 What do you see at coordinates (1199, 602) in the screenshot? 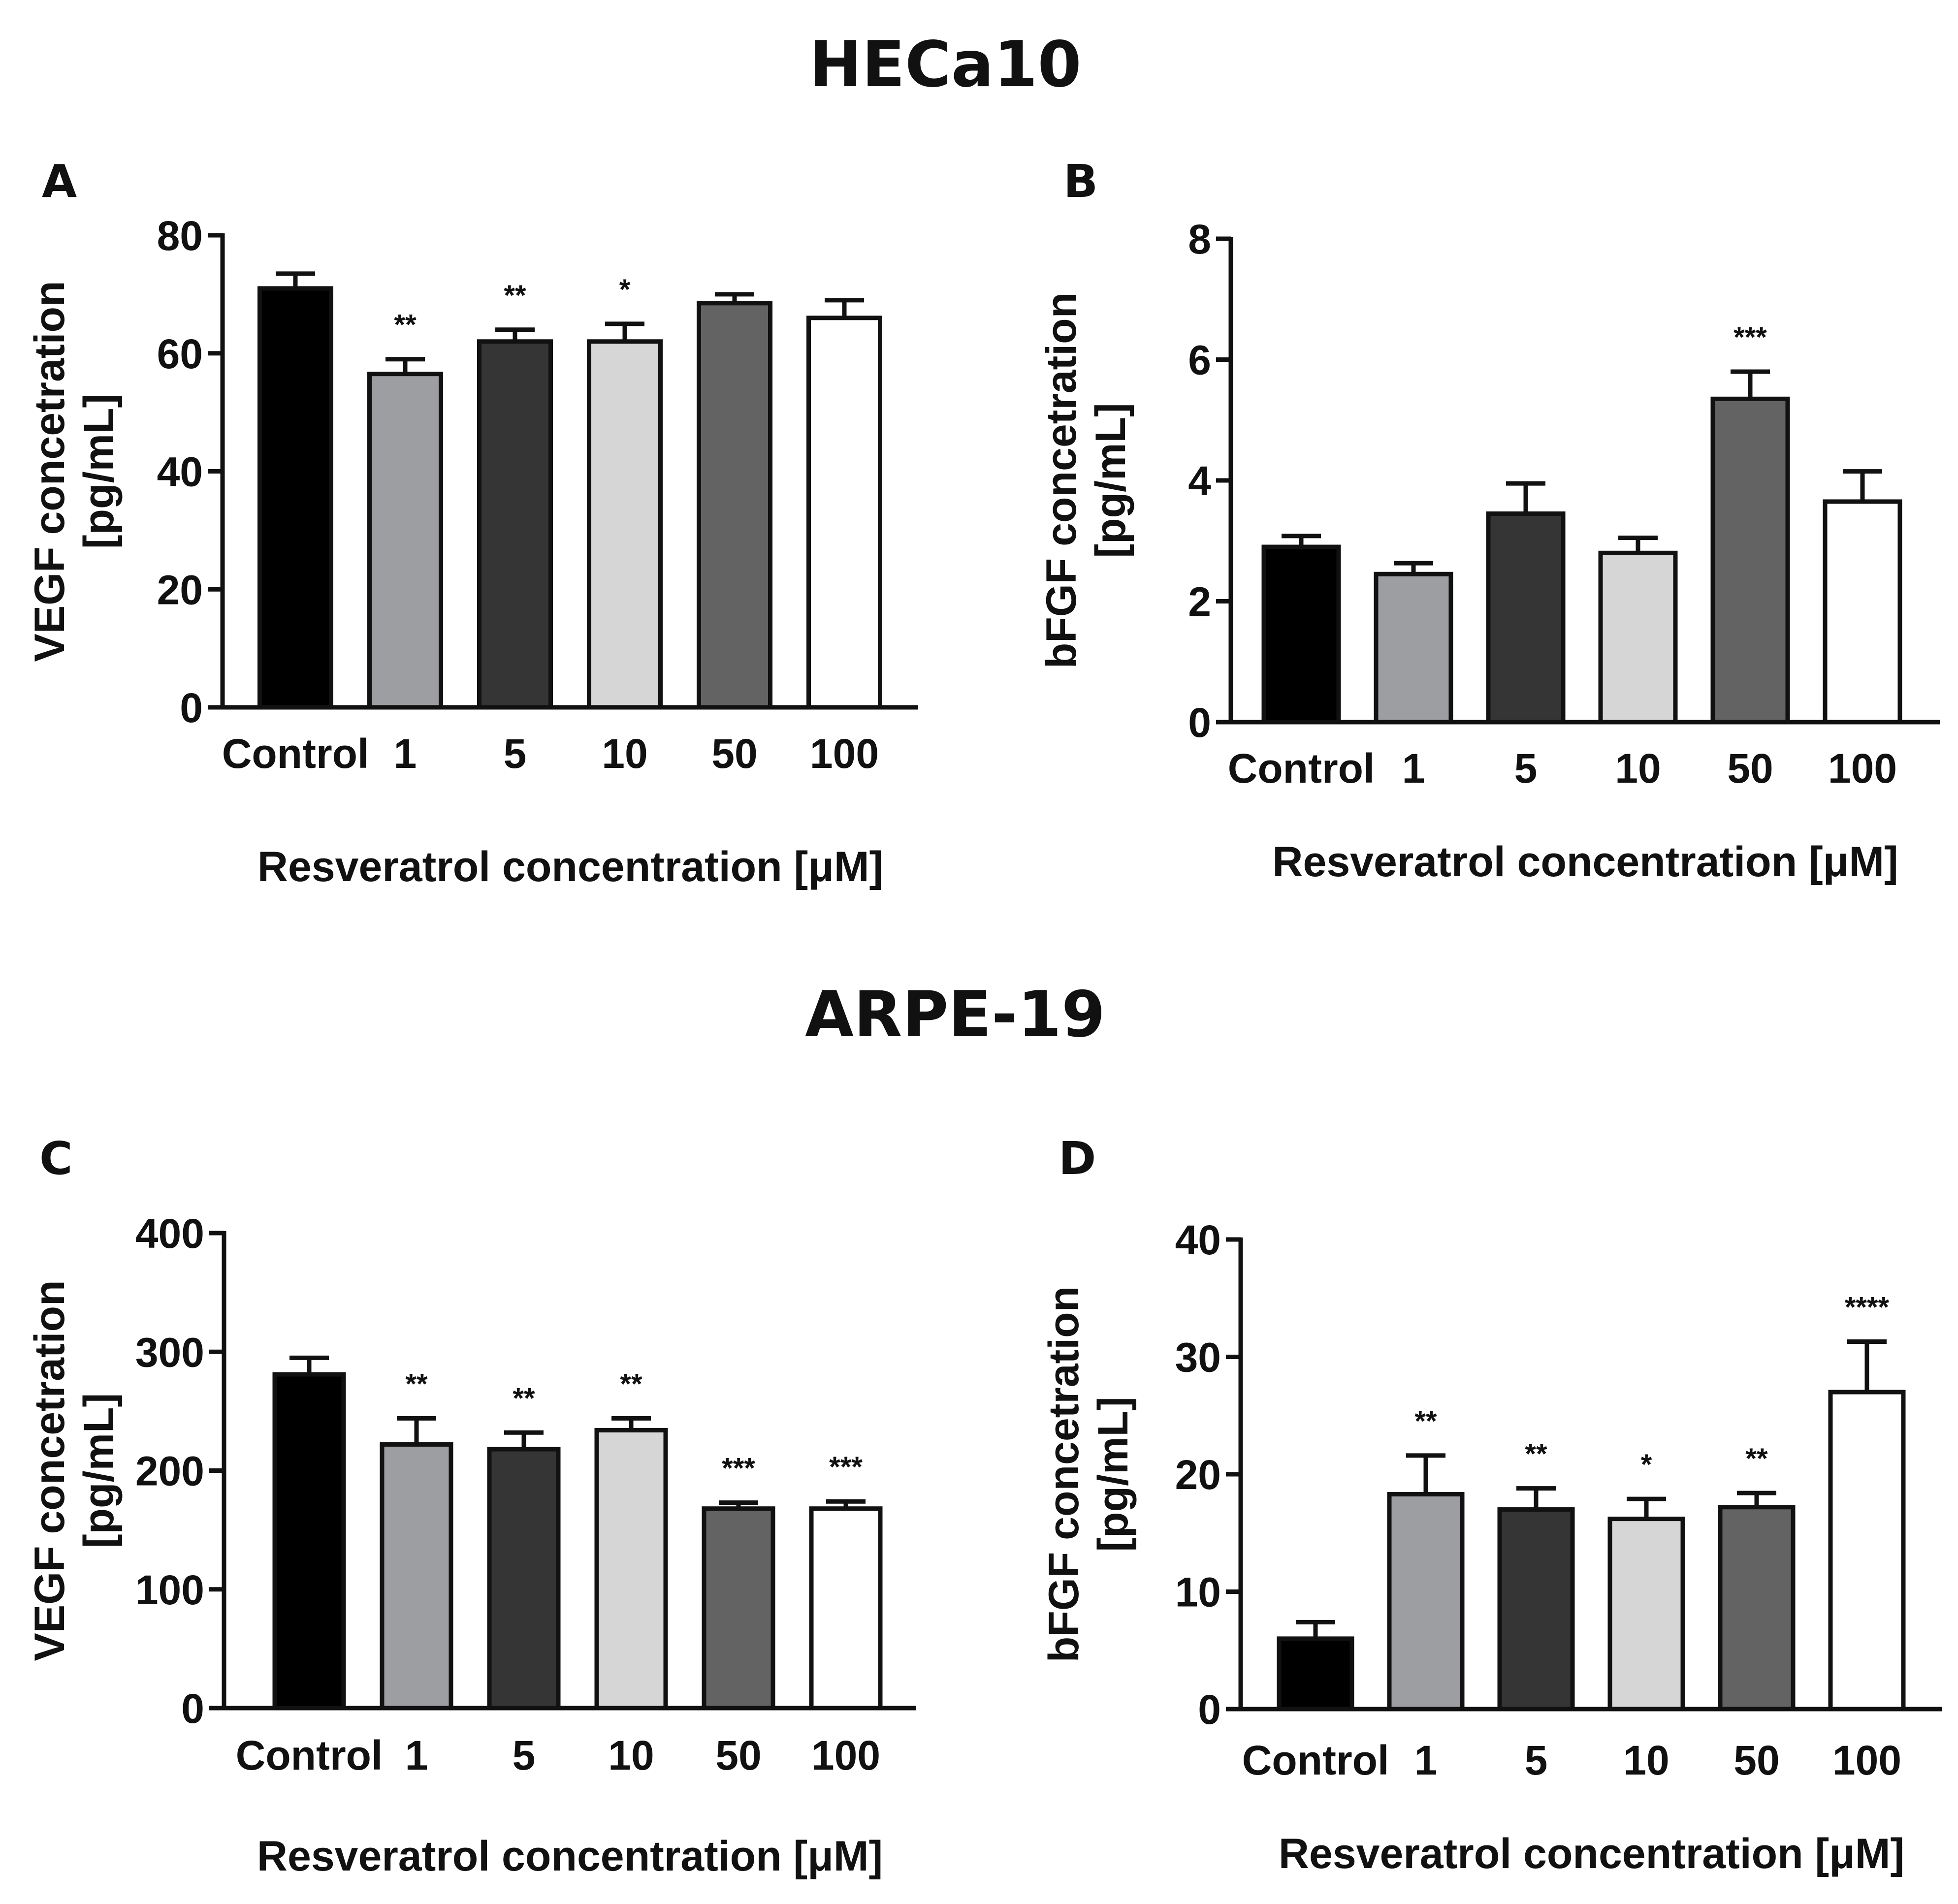
I see `y-tick-label: 2` at bounding box center [1199, 602].